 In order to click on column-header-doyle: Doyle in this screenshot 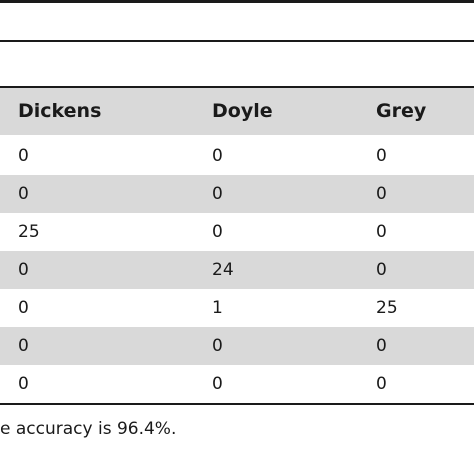, I will do `click(242, 111)`.